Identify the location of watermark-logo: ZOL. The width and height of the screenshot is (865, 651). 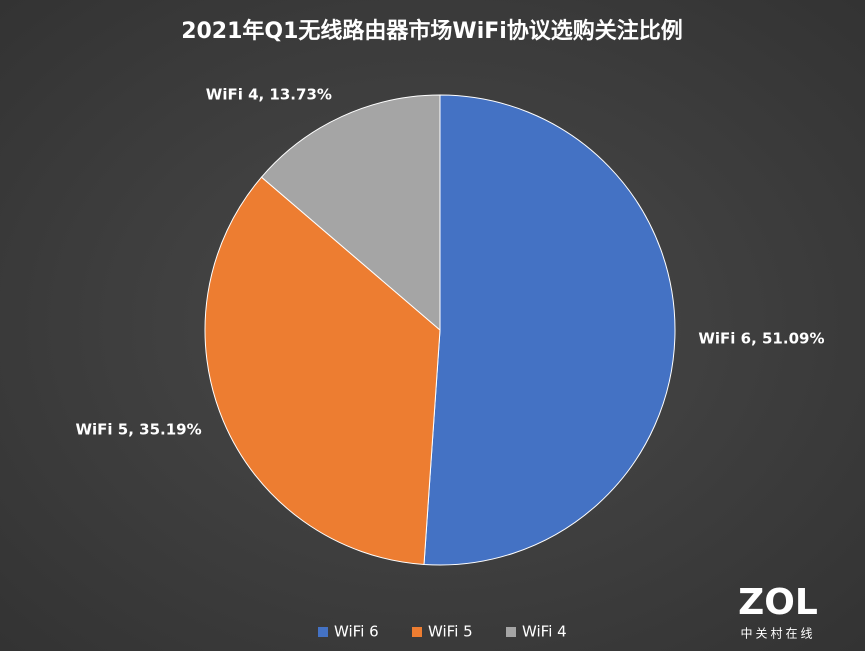
(778, 602).